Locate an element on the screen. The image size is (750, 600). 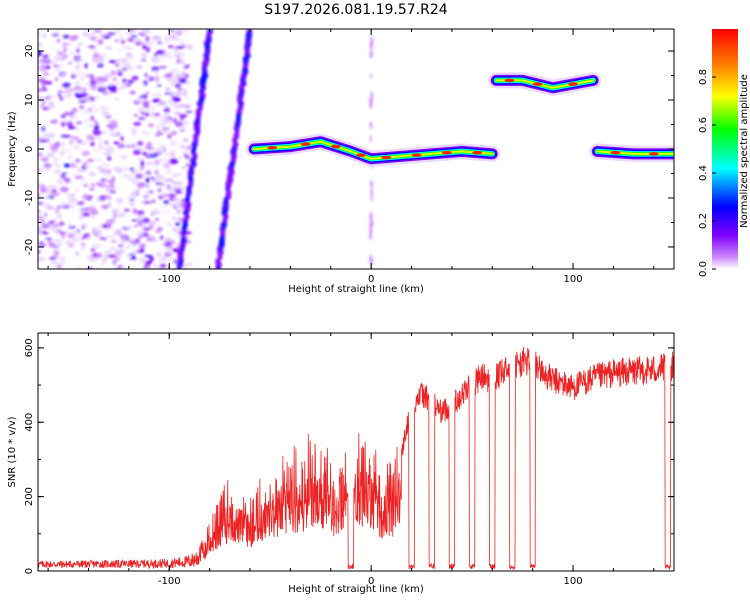
colorbar-tick-label: 0.2 is located at coordinates (703, 221).